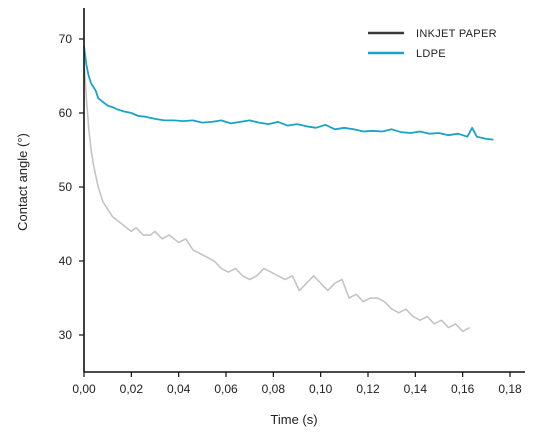 This screenshot has height=436, width=536. What do you see at coordinates (226, 389) in the screenshot?
I see `x-tick-label: 0,06` at bounding box center [226, 389].